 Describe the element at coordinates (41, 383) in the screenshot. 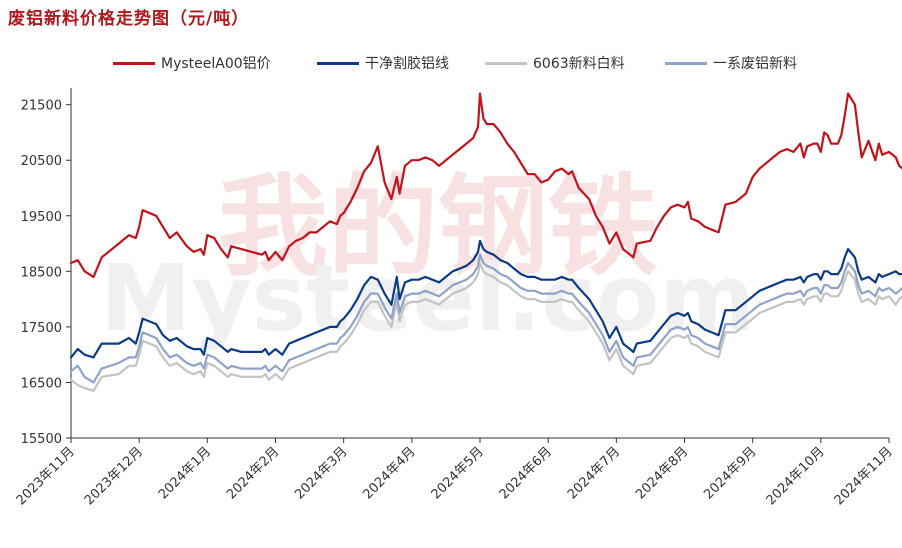

I see `y-tick-label: 16500` at that location.